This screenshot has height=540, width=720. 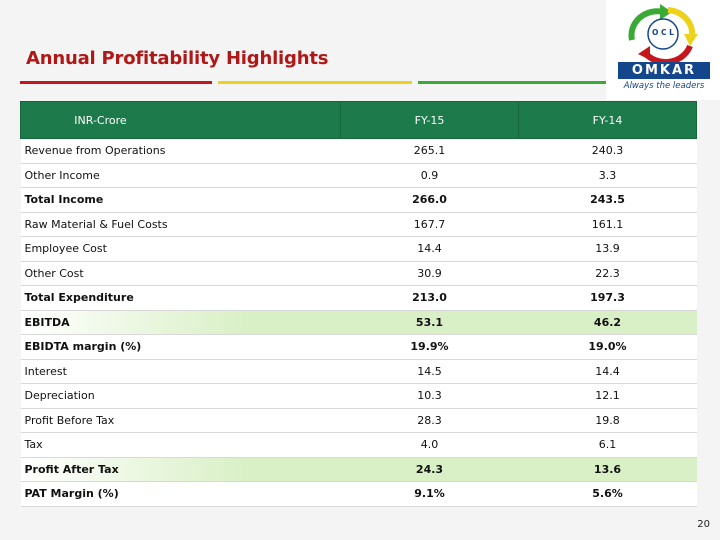 I want to click on row-value-fy15: 19.9%, so click(x=429, y=347).